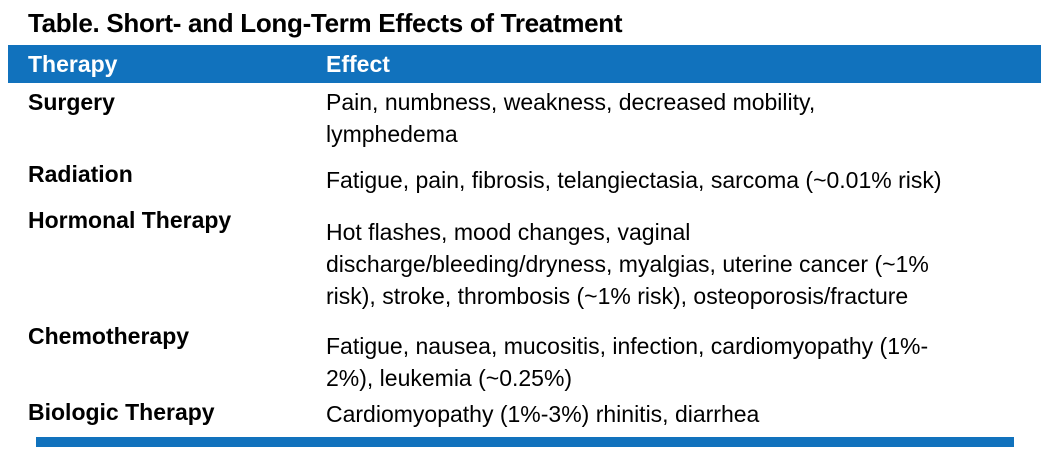 The height and width of the screenshot is (450, 1052). What do you see at coordinates (80, 174) in the screenshot?
I see `therapy-cell: Radiation` at bounding box center [80, 174].